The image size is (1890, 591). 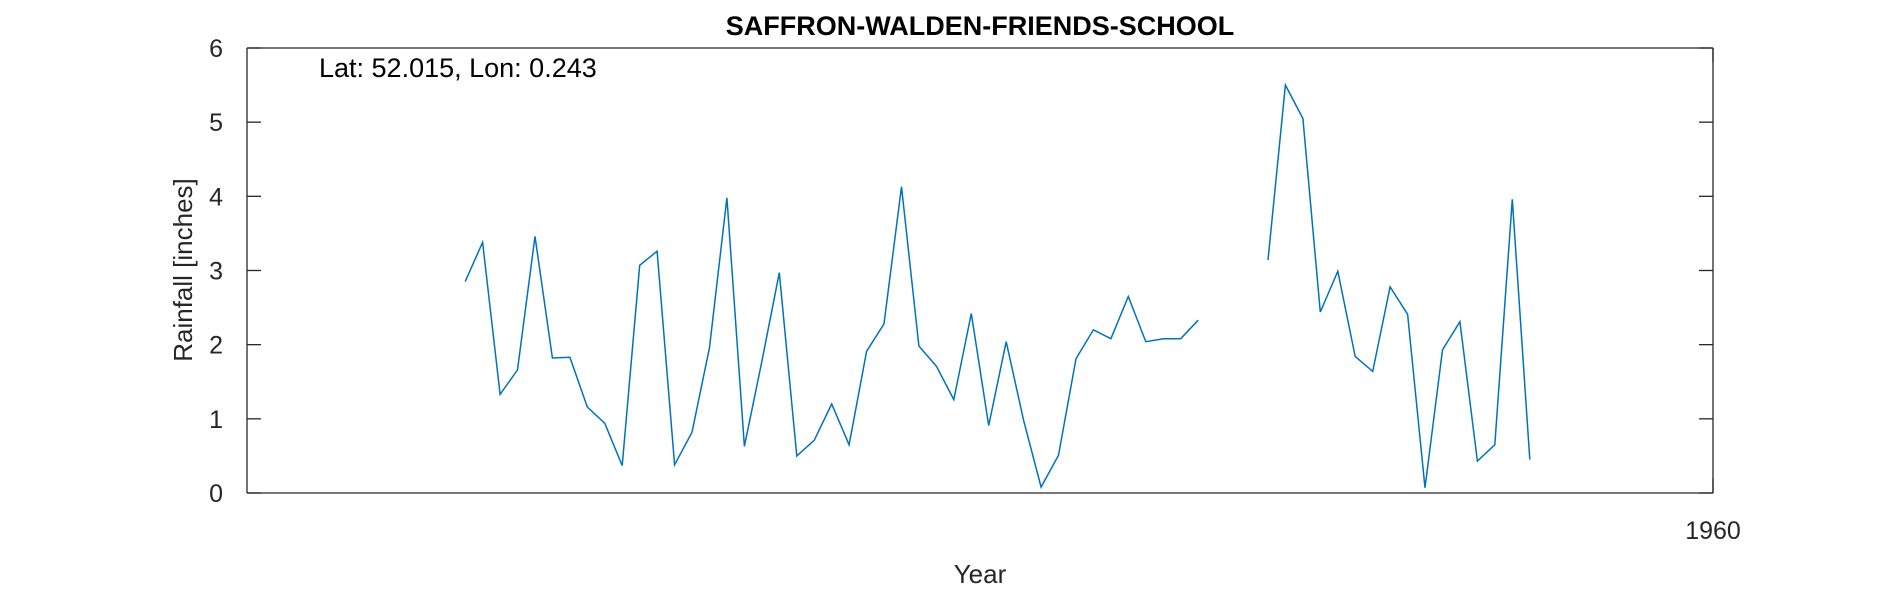 I want to click on y-tick-label: 4, so click(x=216, y=197).